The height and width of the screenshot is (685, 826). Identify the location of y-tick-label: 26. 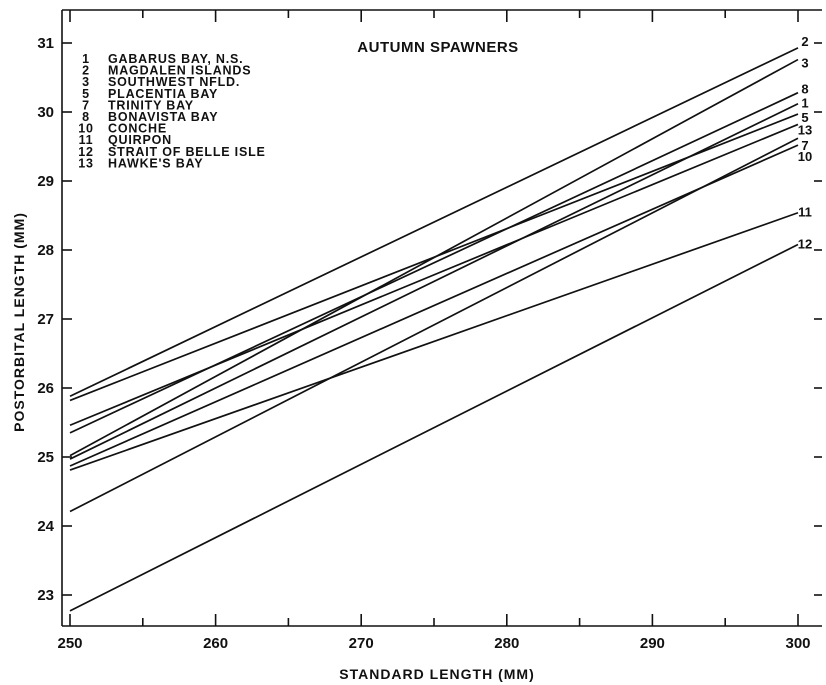
(45, 388).